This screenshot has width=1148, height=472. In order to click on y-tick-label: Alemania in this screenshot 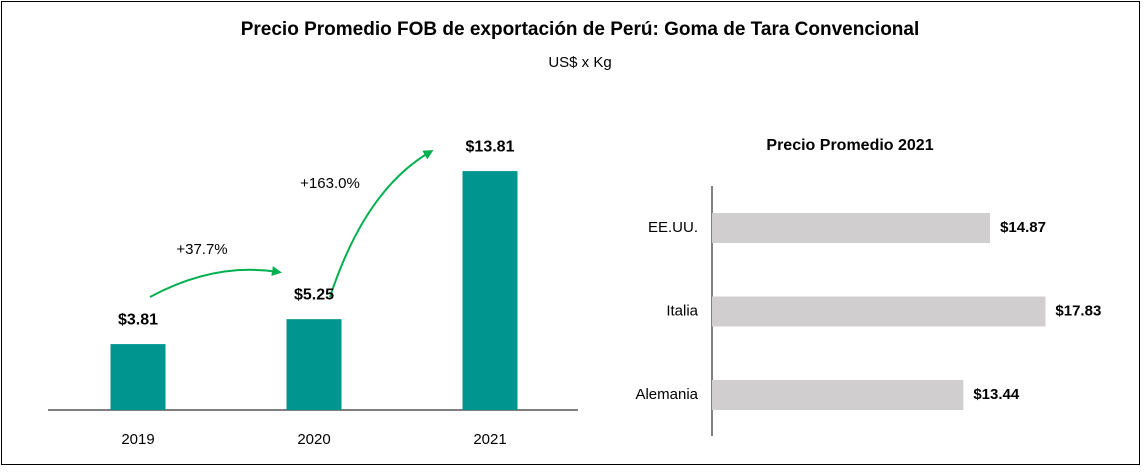, I will do `click(666, 394)`.